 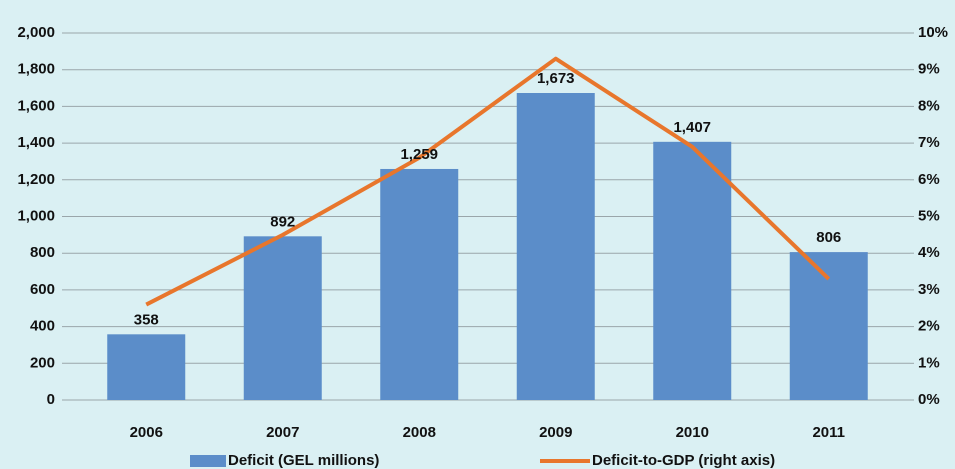 I want to click on x-tick-label: 2007, so click(x=282, y=432).